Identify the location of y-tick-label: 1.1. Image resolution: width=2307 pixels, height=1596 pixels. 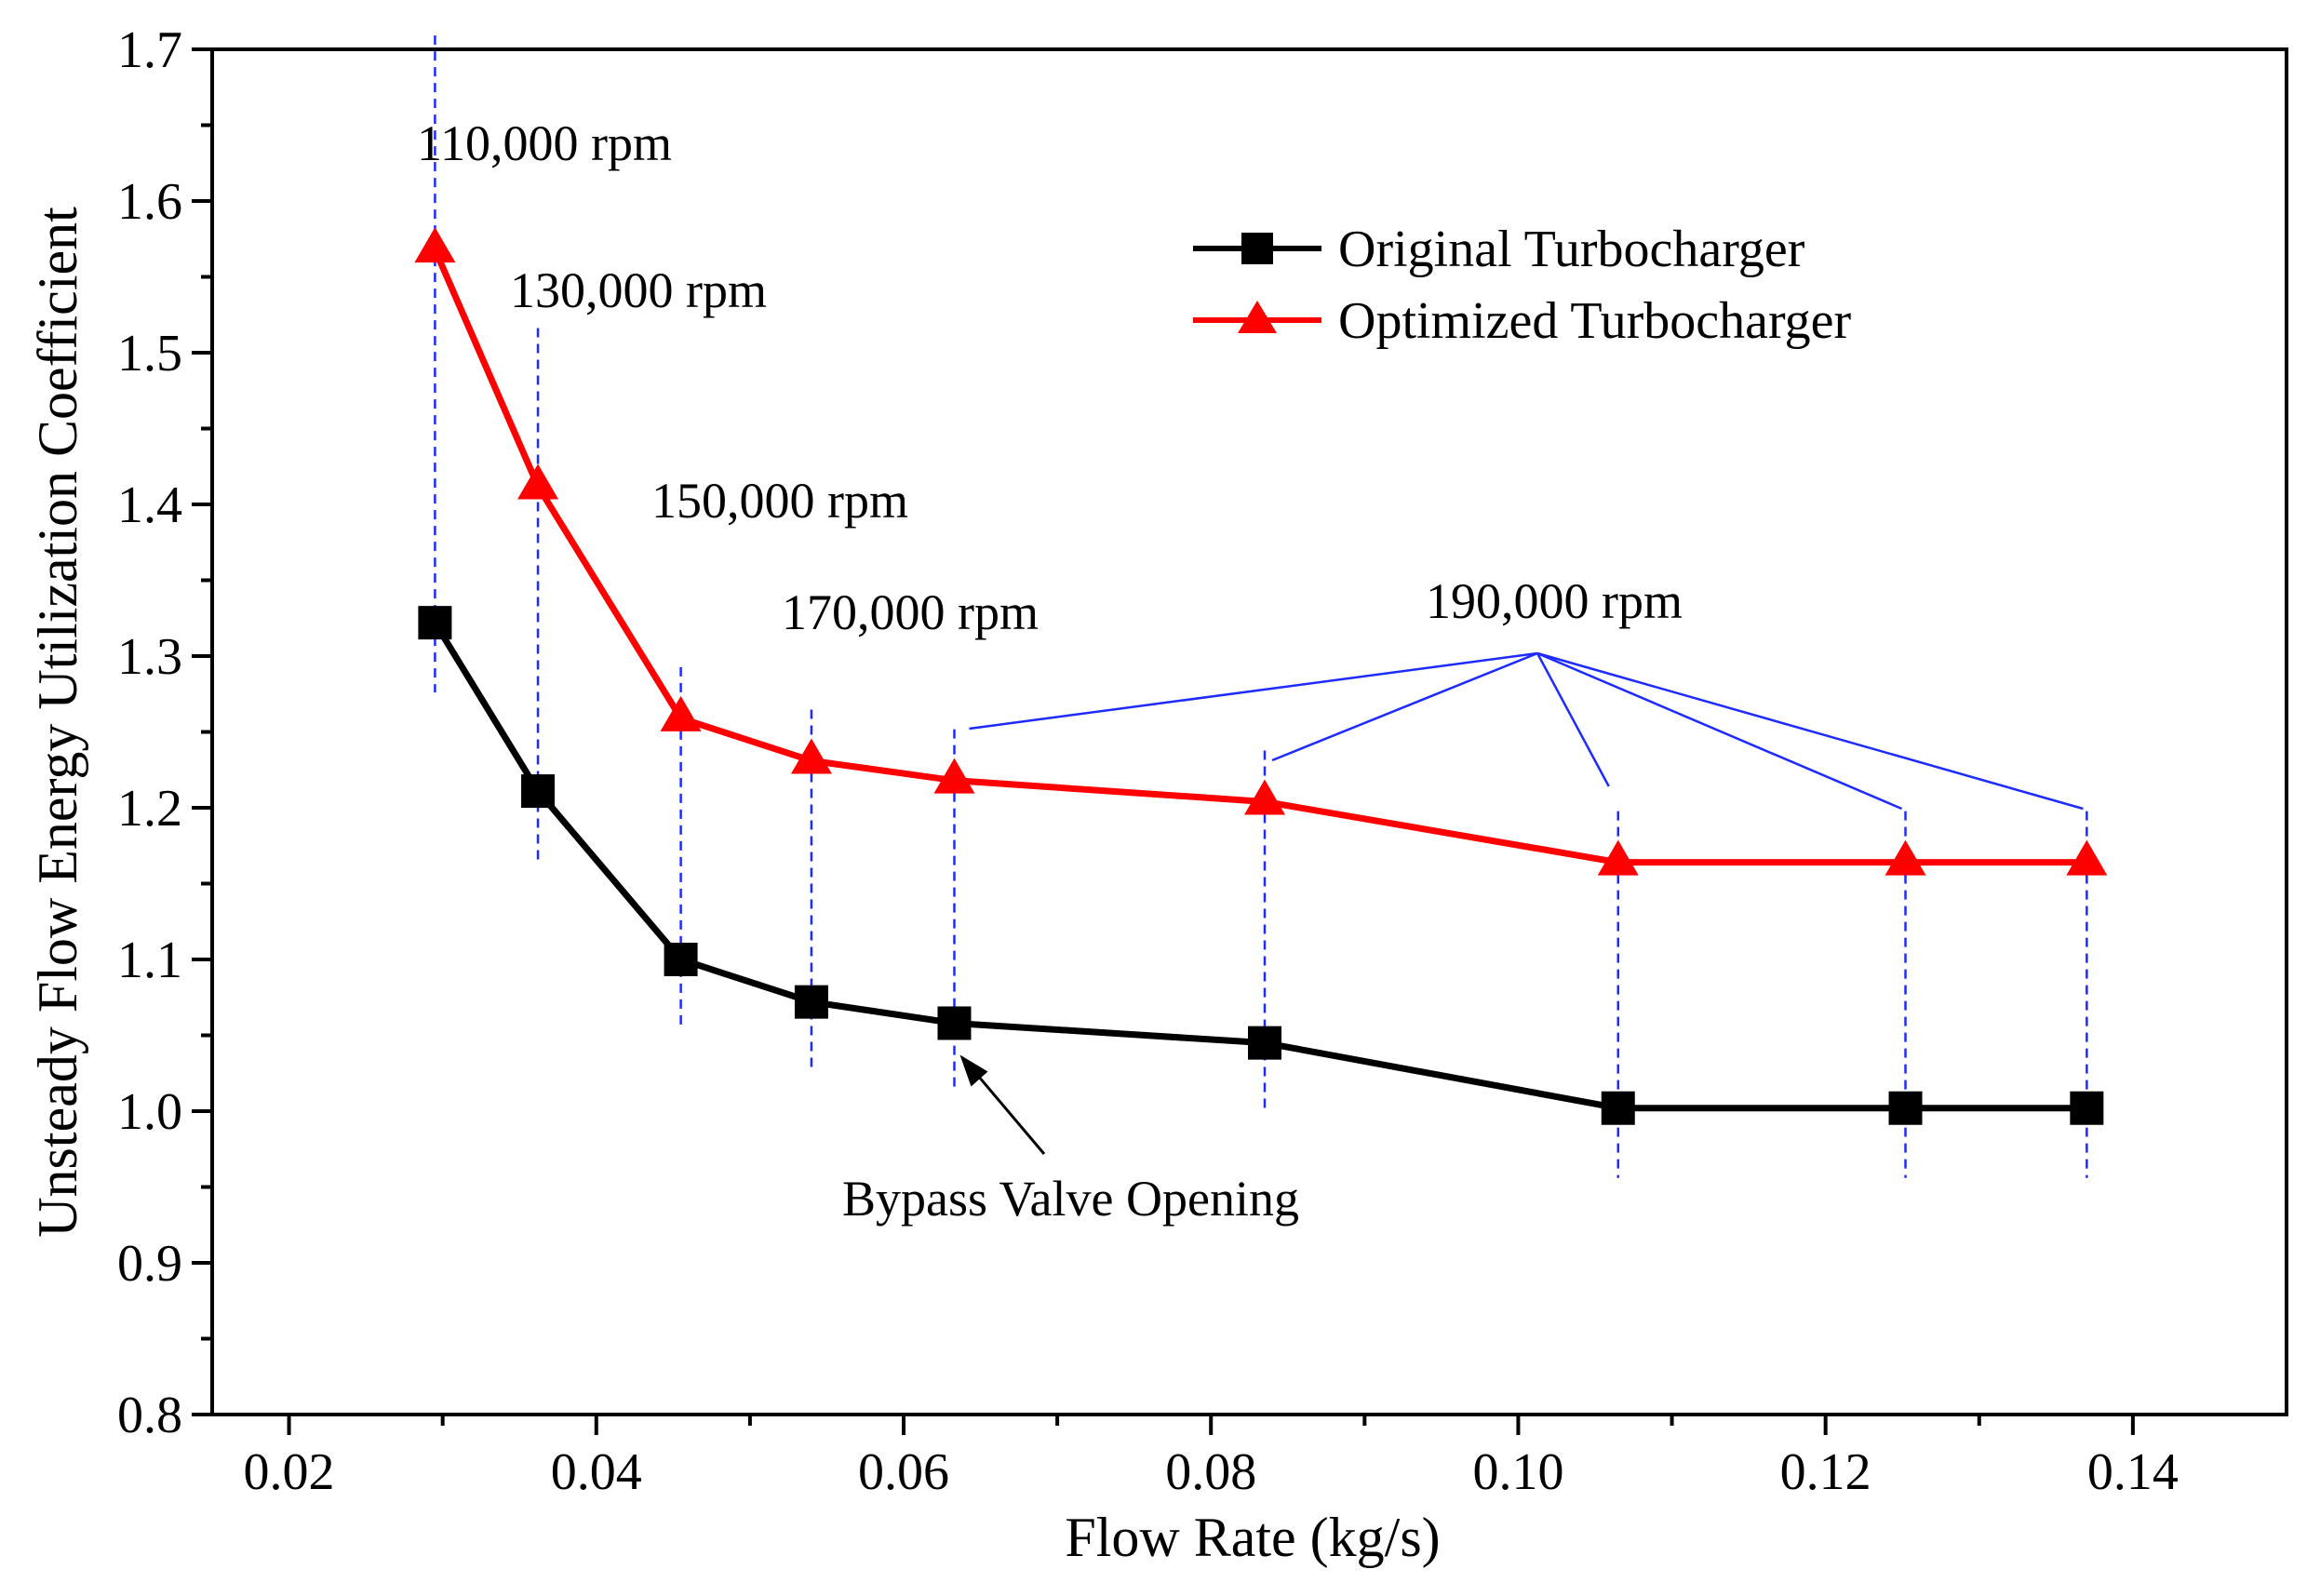
(149, 960).